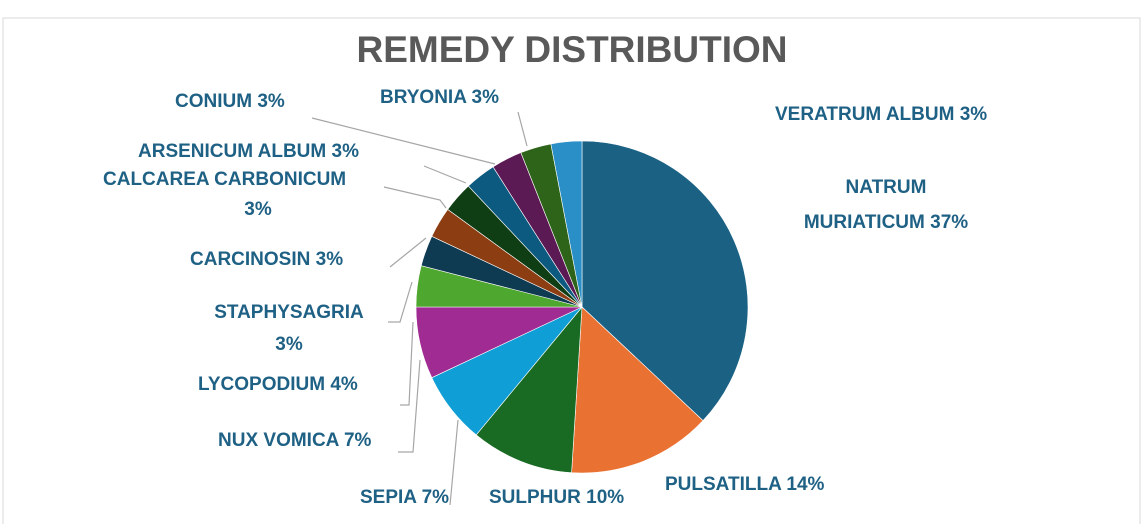  Describe the element at coordinates (213, 101) in the screenshot. I see `category-label: CONIUM` at that location.